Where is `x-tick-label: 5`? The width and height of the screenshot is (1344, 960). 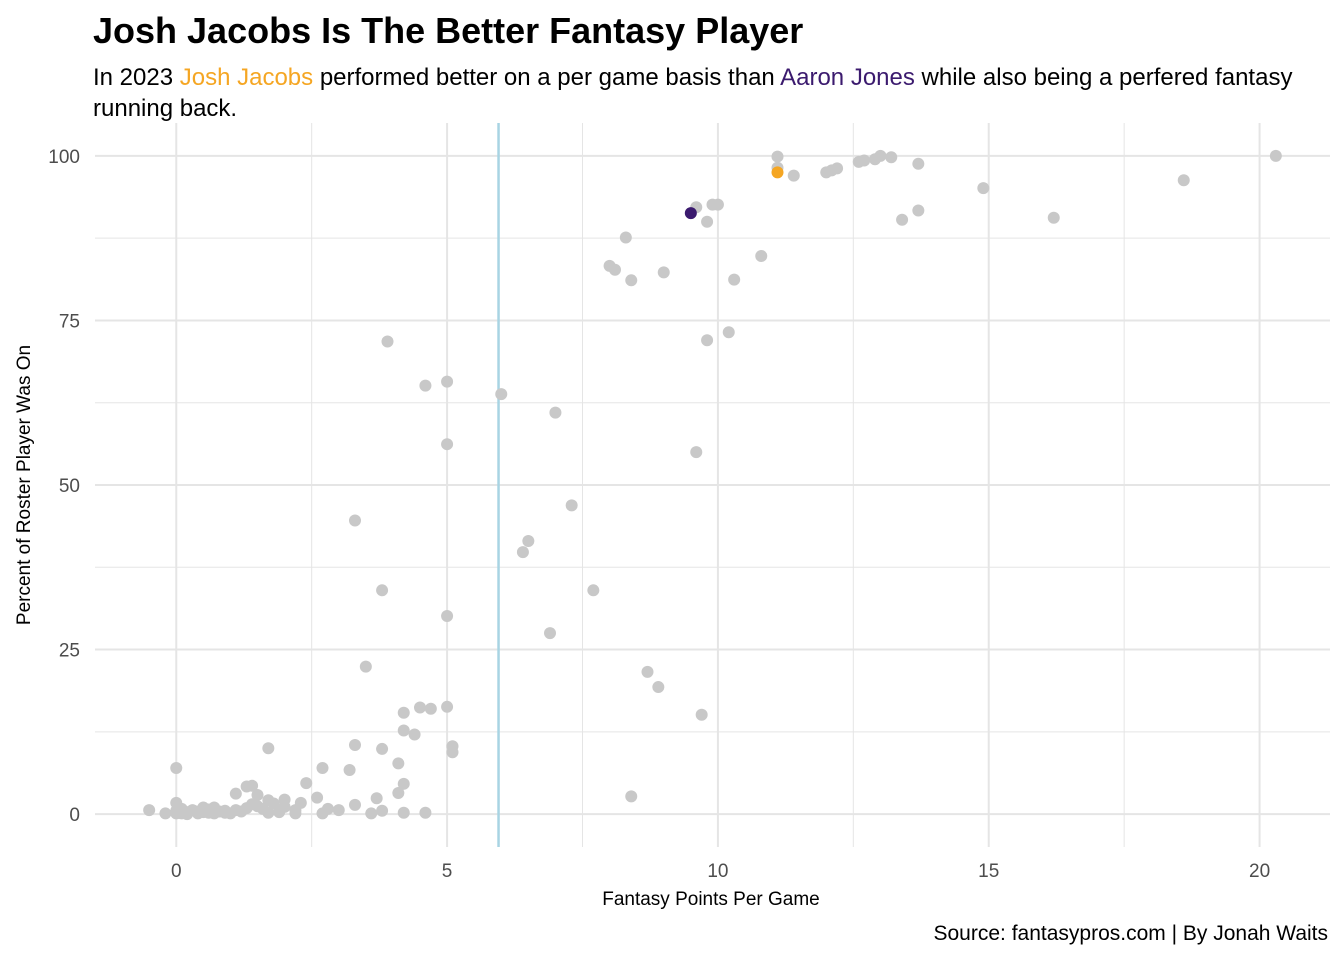 x-tick-label: 5 is located at coordinates (447, 871).